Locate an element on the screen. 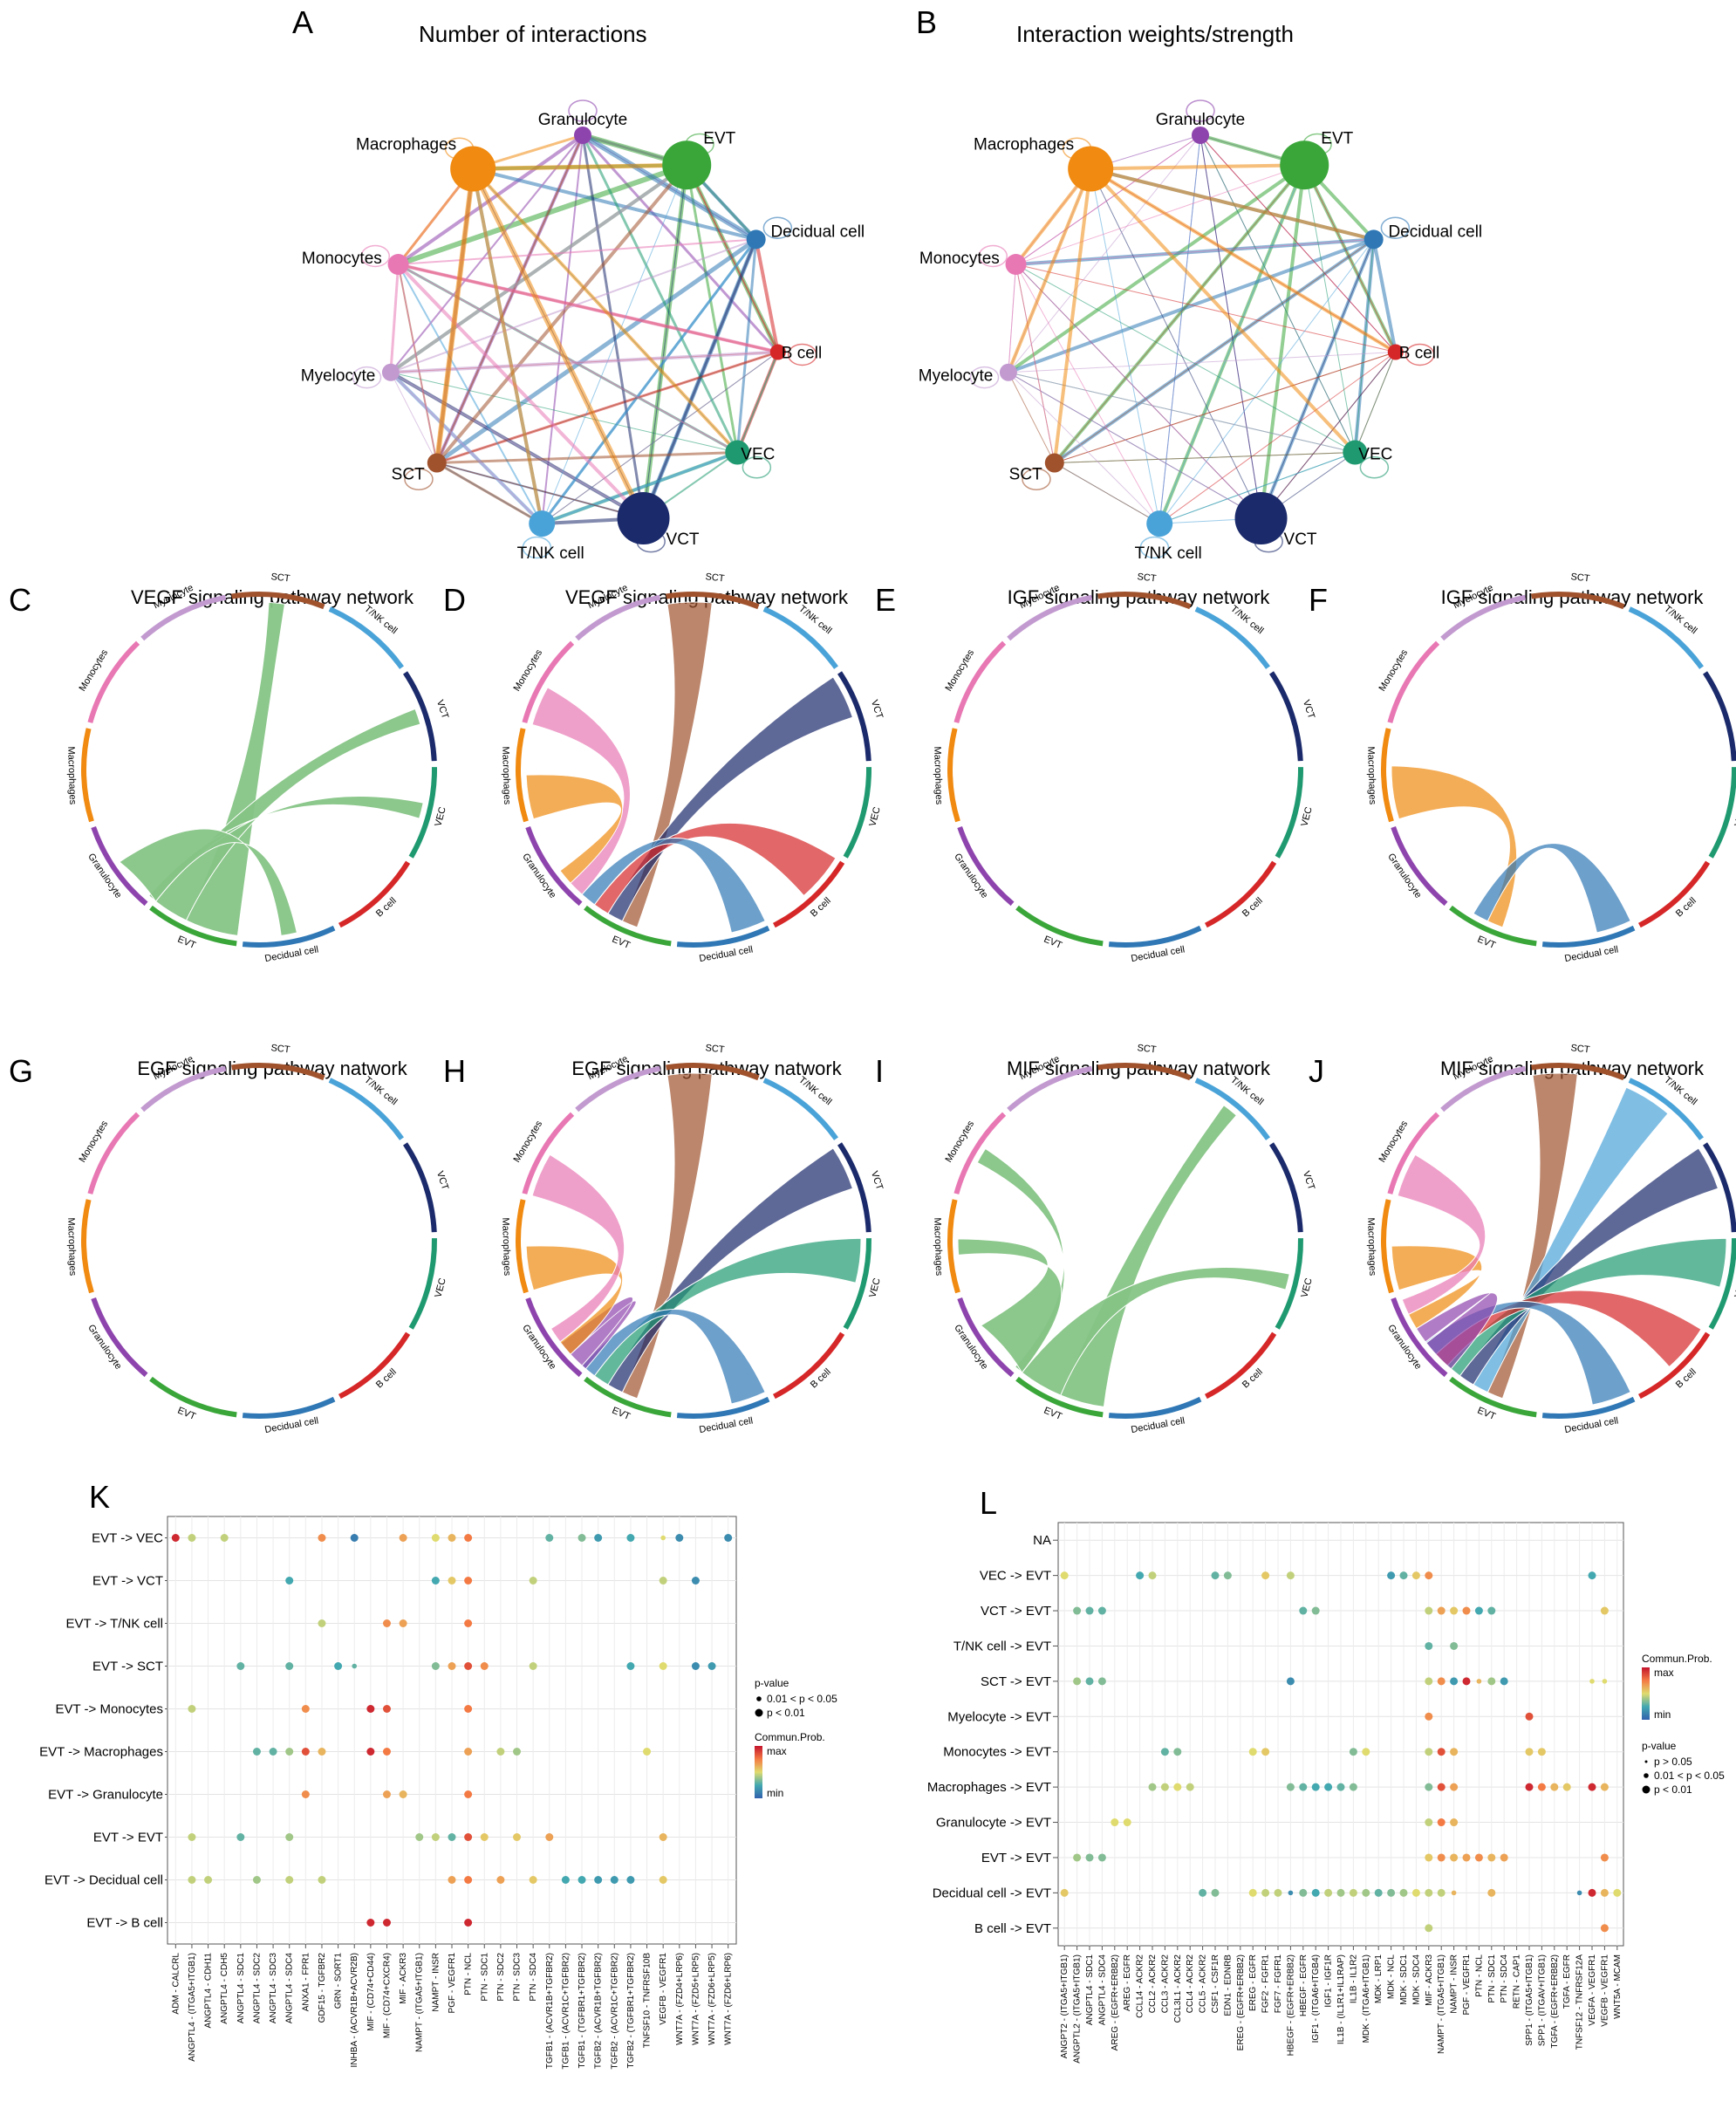 The height and width of the screenshot is (2122, 1736). edge-b-cell-to-decidual-cell is located at coordinates (767, 296).